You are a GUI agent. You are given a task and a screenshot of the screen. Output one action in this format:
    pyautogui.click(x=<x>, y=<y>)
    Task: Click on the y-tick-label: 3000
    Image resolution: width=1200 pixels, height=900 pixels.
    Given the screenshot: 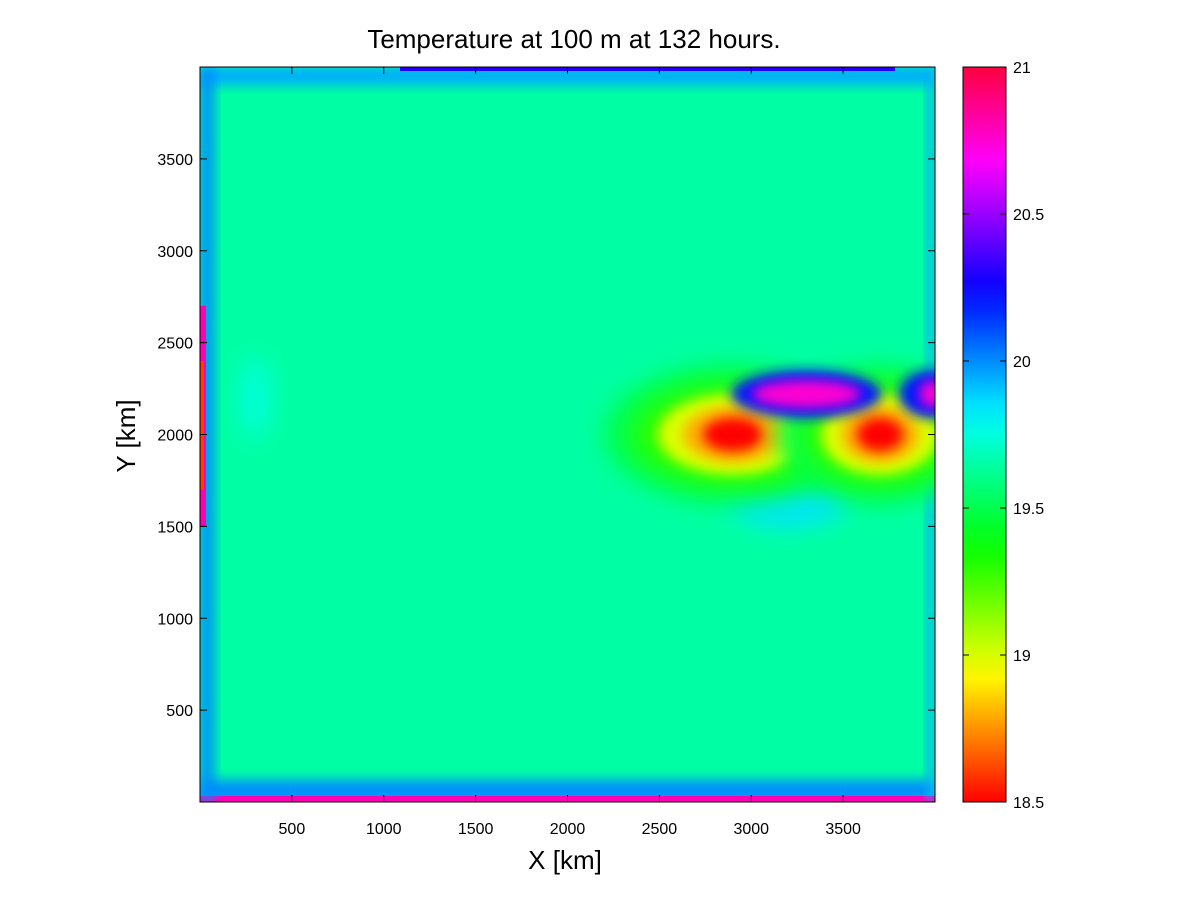 What is the action you would take?
    pyautogui.click(x=175, y=252)
    